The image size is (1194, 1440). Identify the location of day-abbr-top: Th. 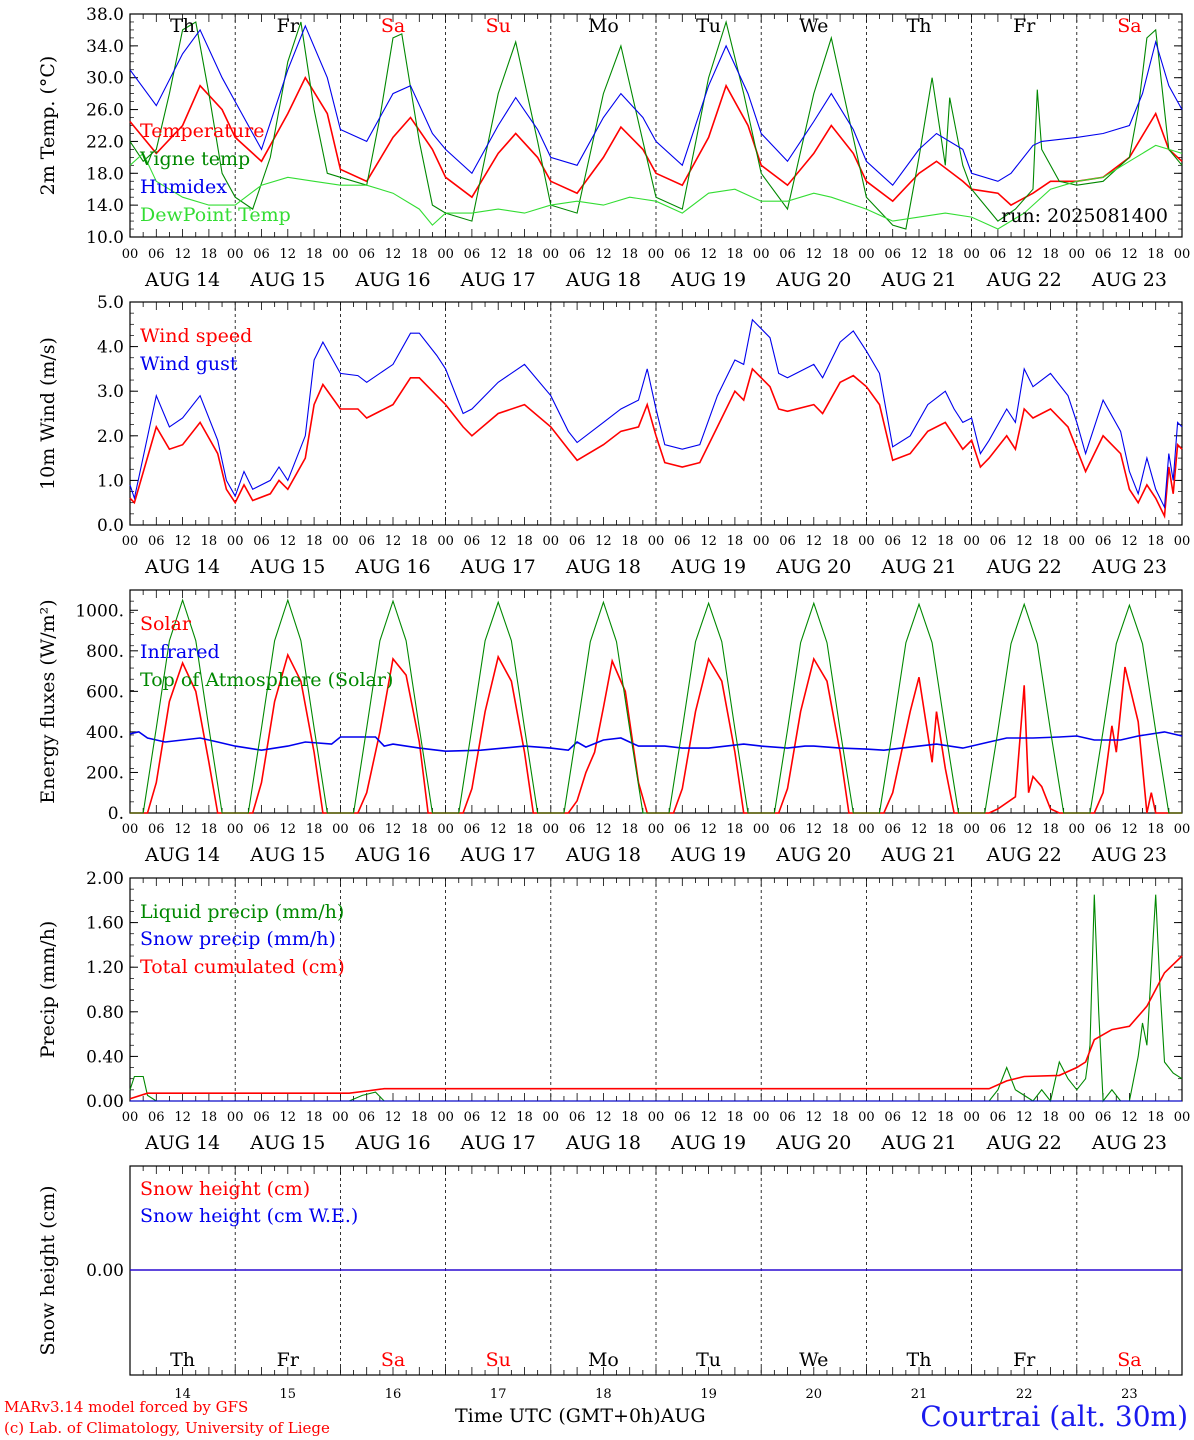
(182, 26).